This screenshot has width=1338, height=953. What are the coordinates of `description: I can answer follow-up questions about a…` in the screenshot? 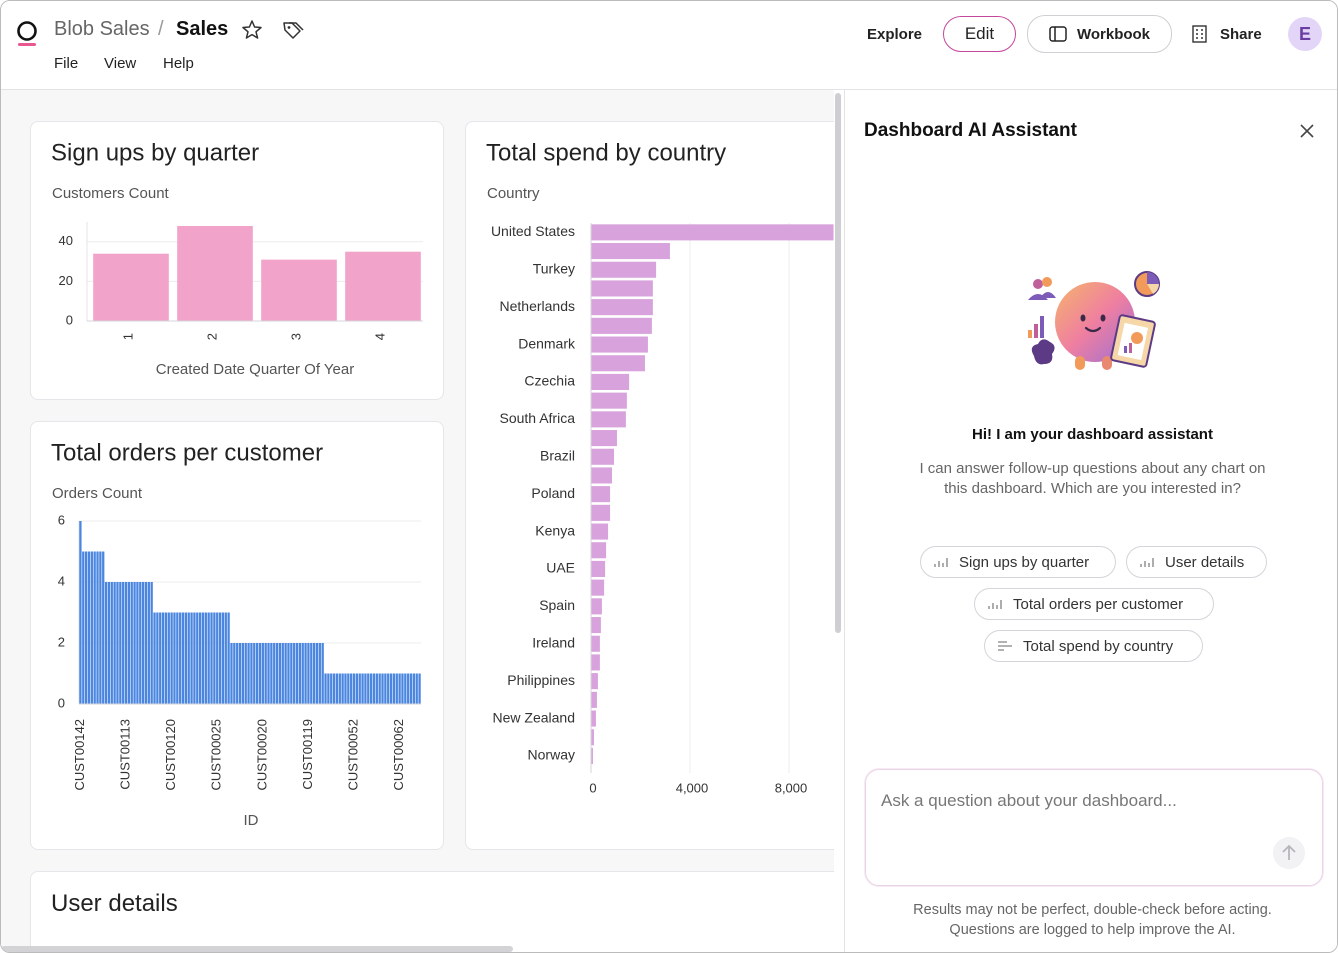 It's located at (1092, 478).